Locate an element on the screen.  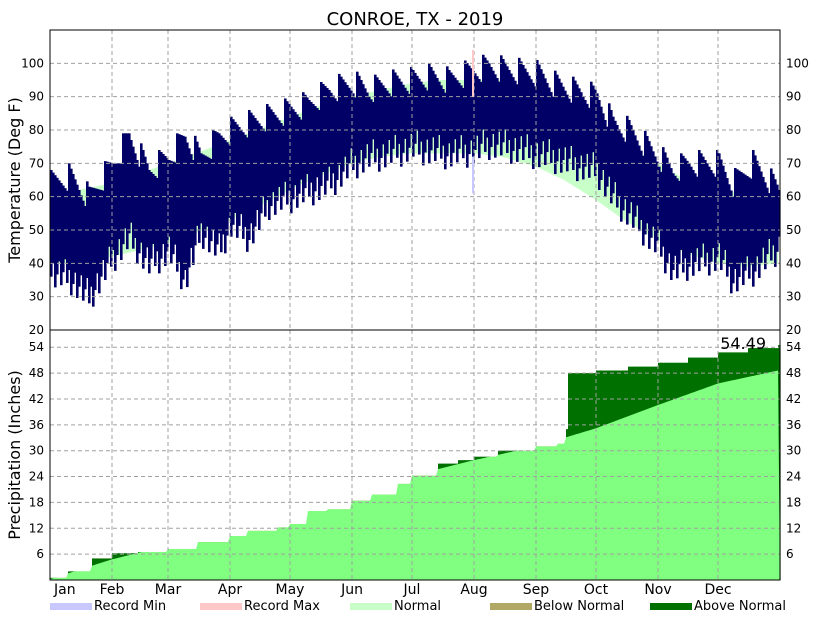
precip-ytick-label: 18 is located at coordinates (793, 502).